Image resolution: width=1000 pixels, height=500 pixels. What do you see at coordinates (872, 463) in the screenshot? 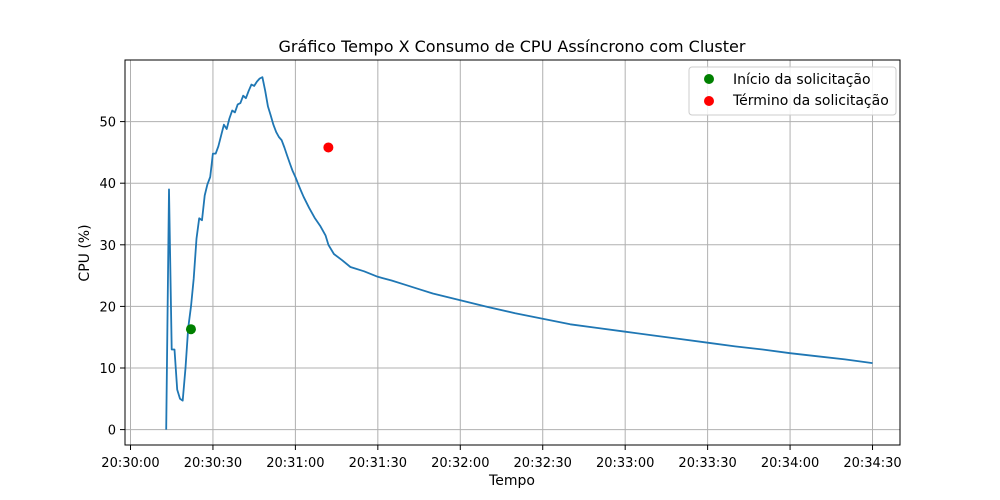
I see `x-tick-label: 20:34:30` at bounding box center [872, 463].